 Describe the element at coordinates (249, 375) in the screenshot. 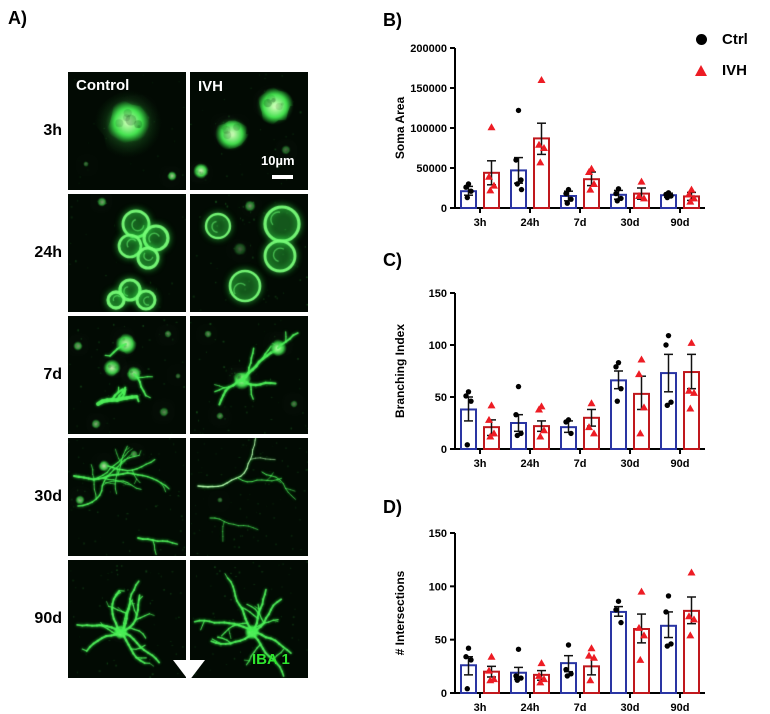

I see `micrograph-7d-ivh` at that location.